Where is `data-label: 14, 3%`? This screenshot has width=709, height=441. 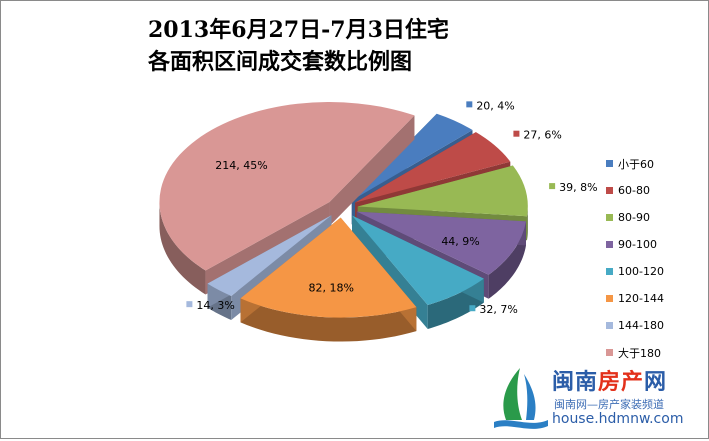
data-label: 14, 3% is located at coordinates (210, 305).